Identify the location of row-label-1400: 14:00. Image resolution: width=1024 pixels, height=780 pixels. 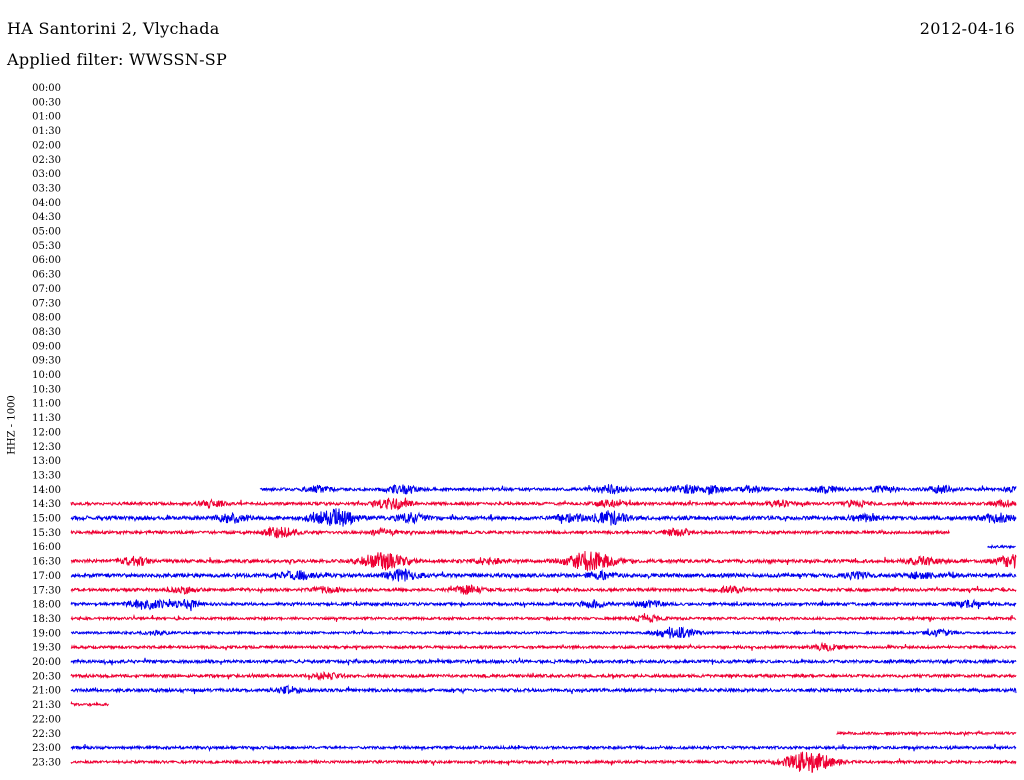
(46, 490).